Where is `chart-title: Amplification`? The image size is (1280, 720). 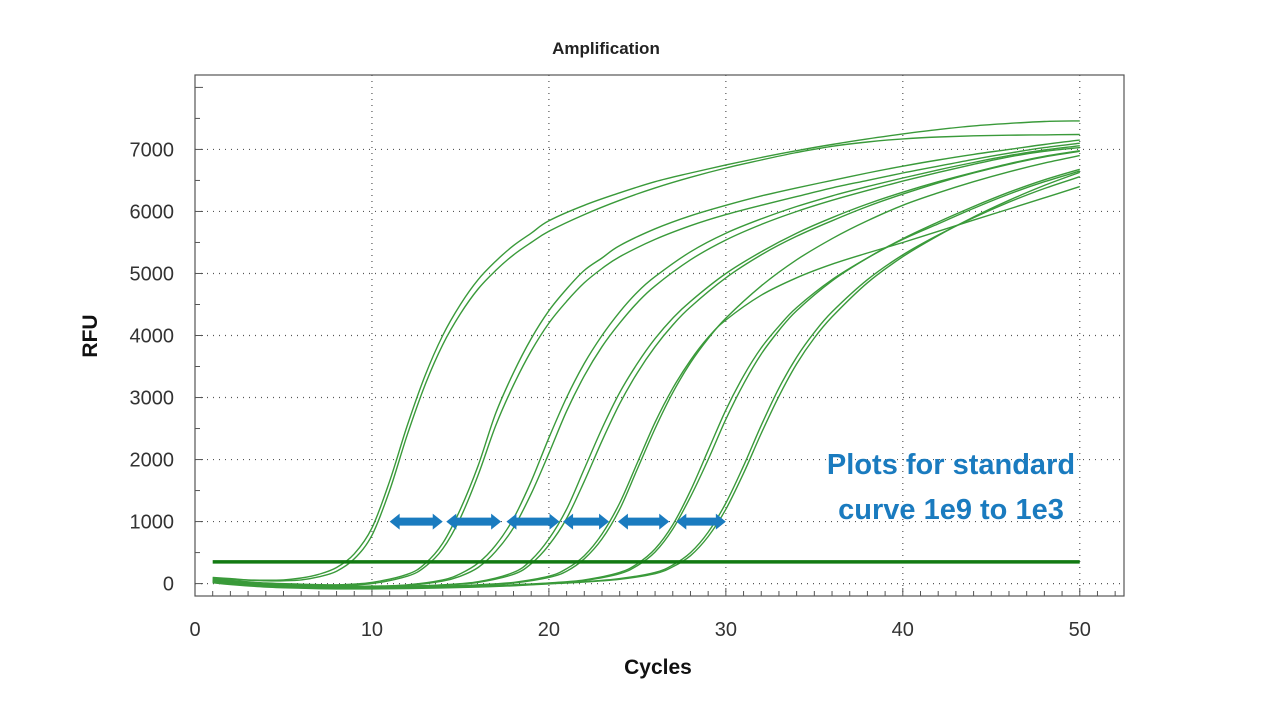
chart-title: Amplification is located at coordinates (606, 48).